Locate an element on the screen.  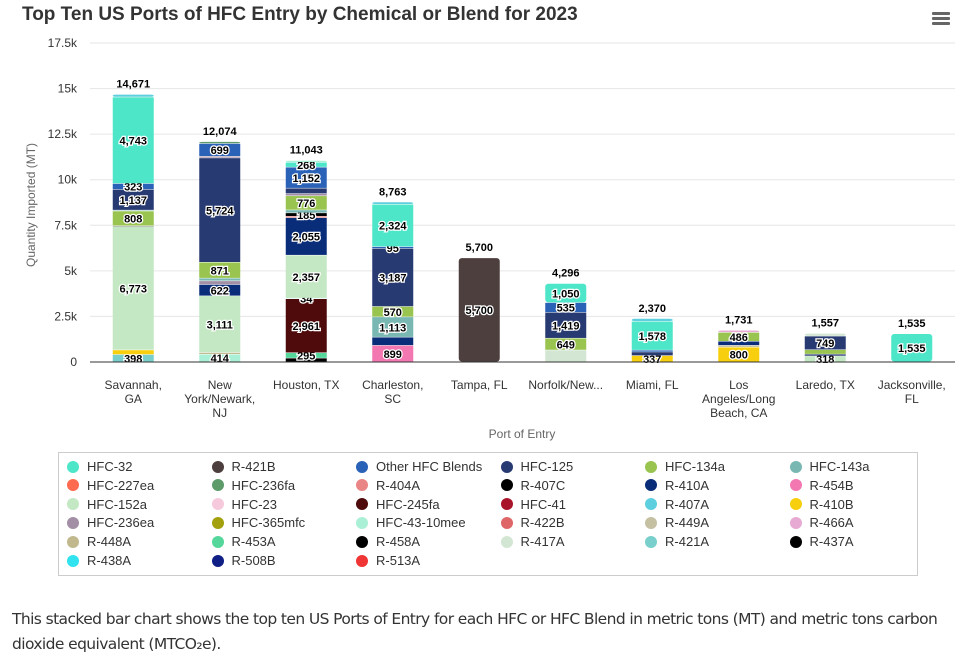
bar-stack: 800 486 1,731 is located at coordinates (739, 338).